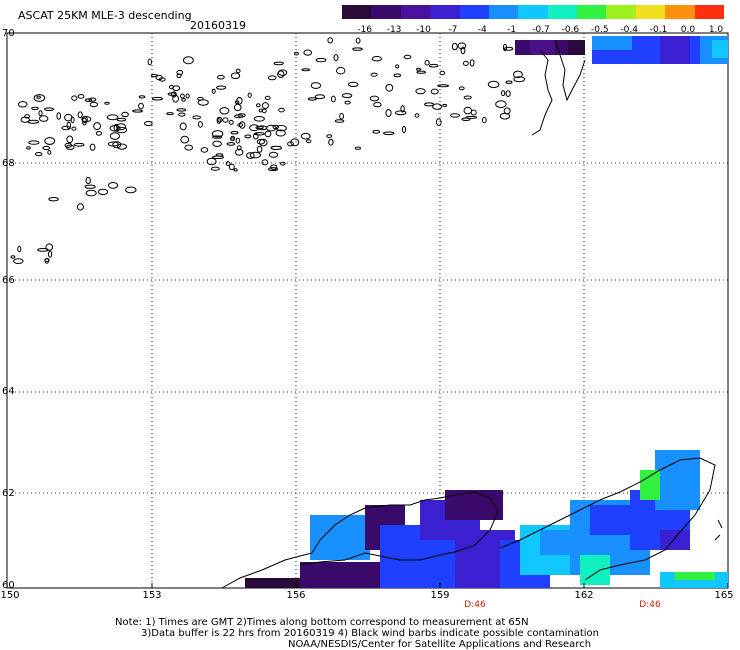  I want to click on lat-label-68: 68, so click(8, 163).